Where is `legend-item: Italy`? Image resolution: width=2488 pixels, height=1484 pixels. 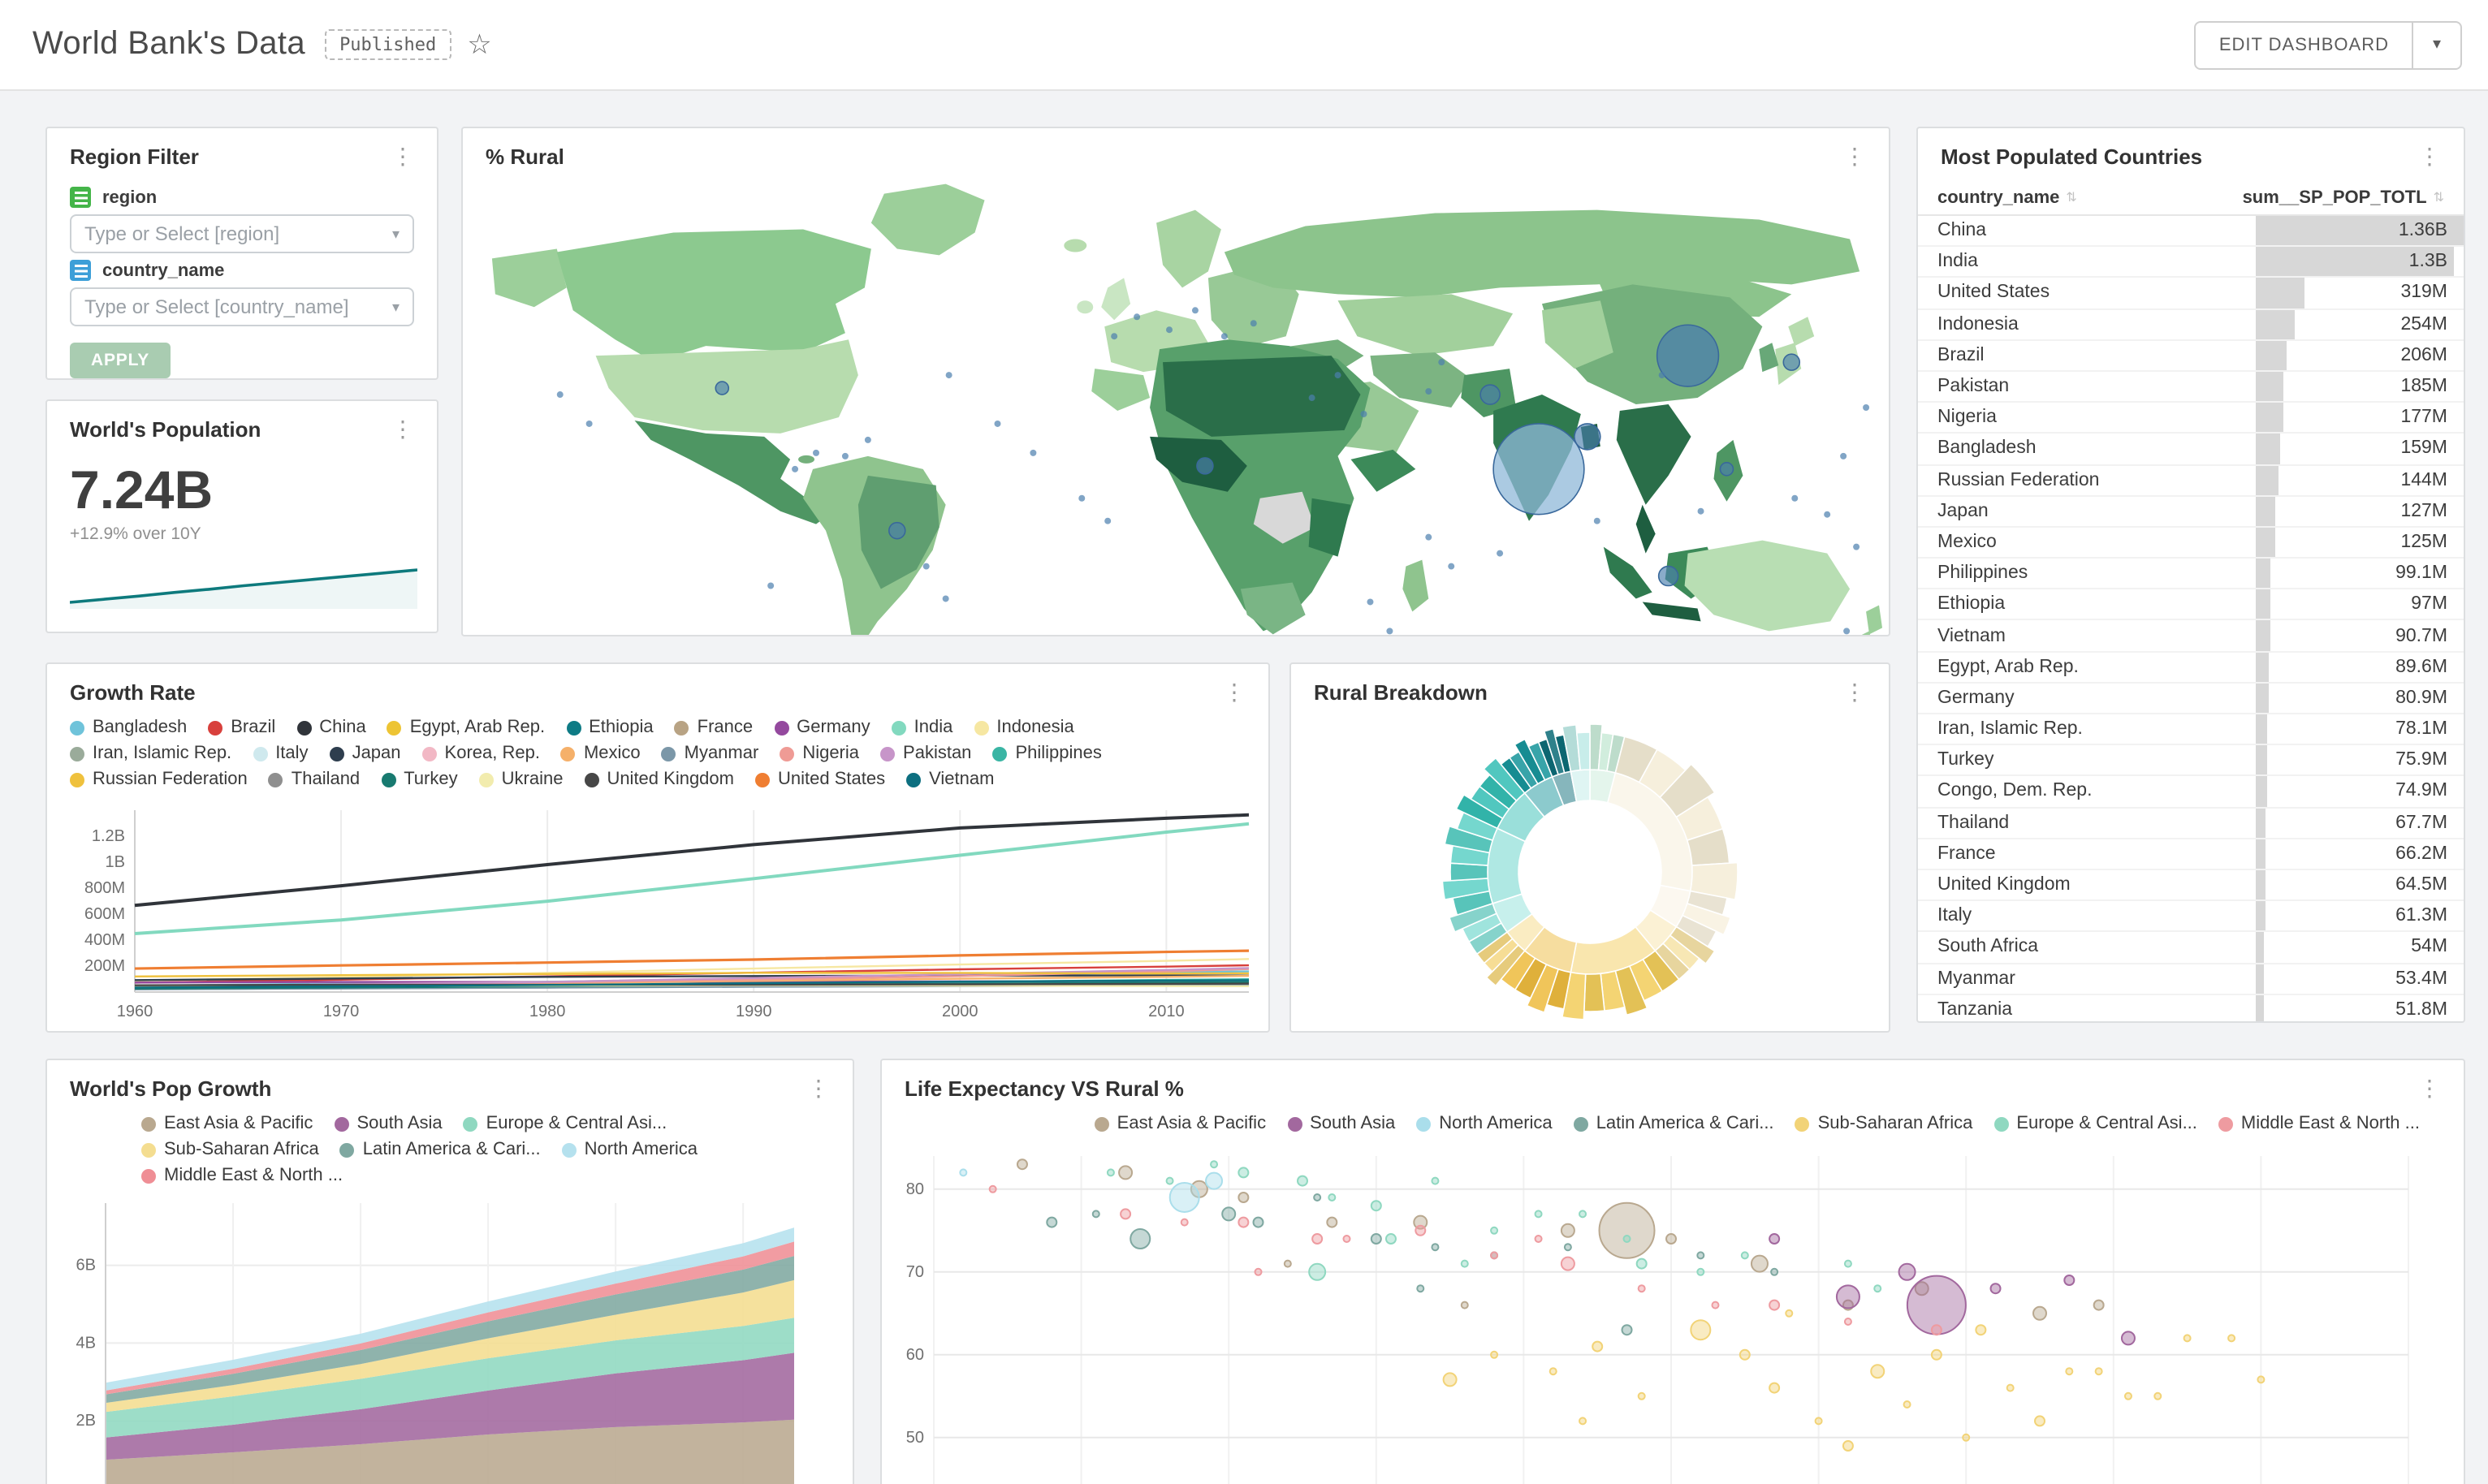
legend-item: Italy is located at coordinates (281, 754).